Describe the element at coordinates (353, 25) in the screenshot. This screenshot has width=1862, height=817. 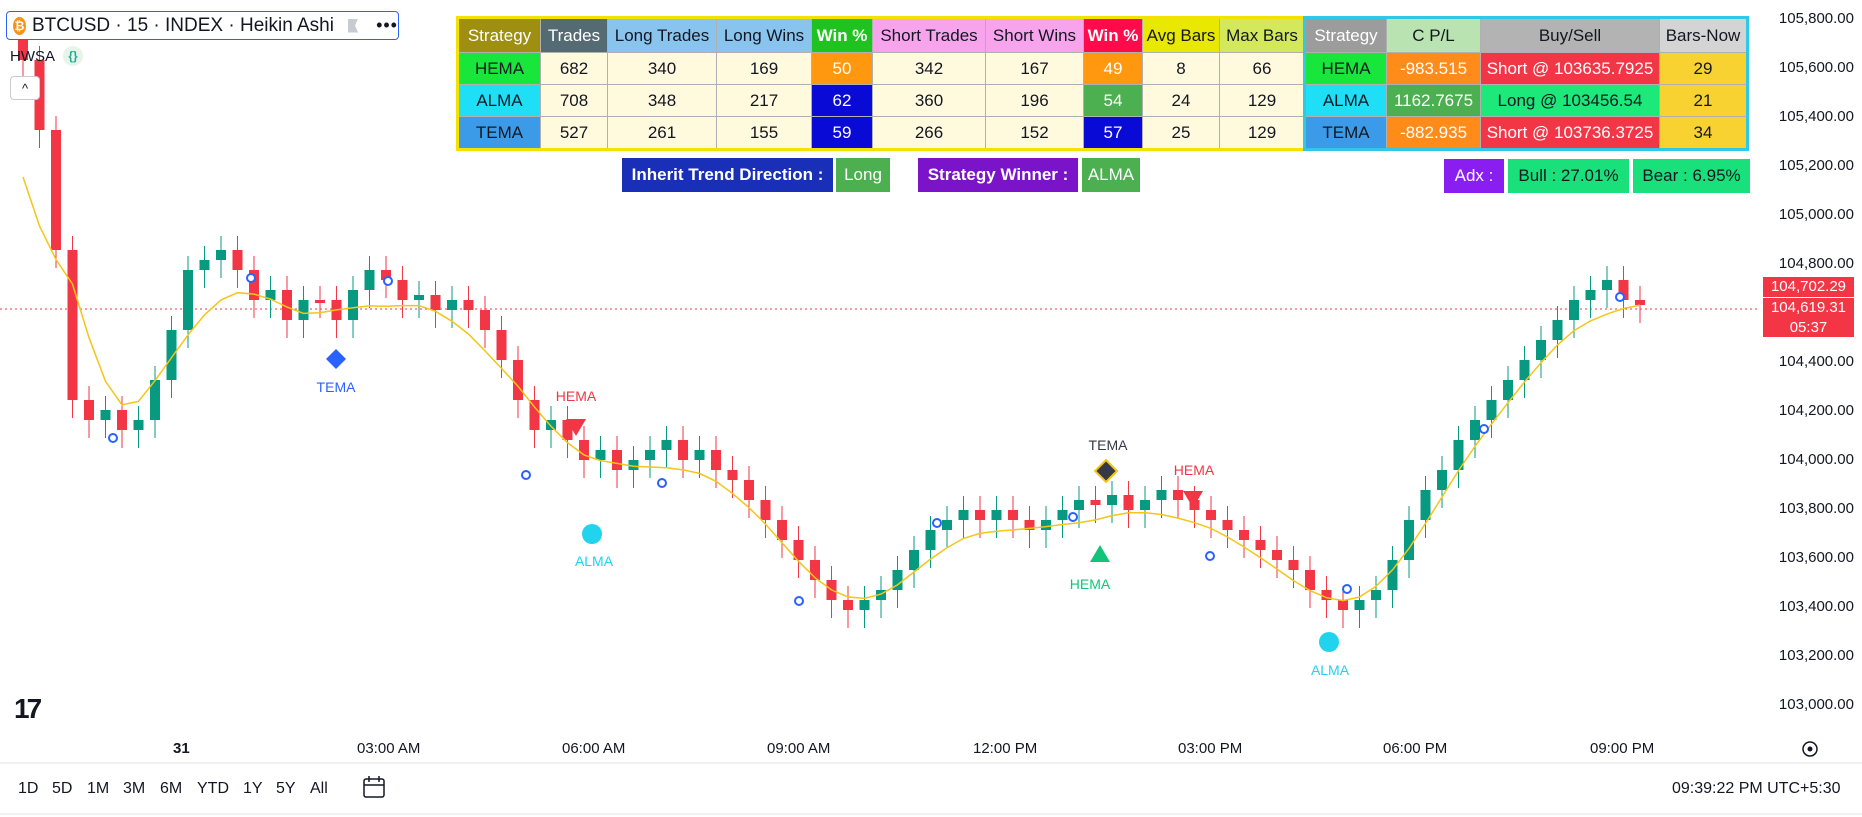
I see `flag-icon` at that location.